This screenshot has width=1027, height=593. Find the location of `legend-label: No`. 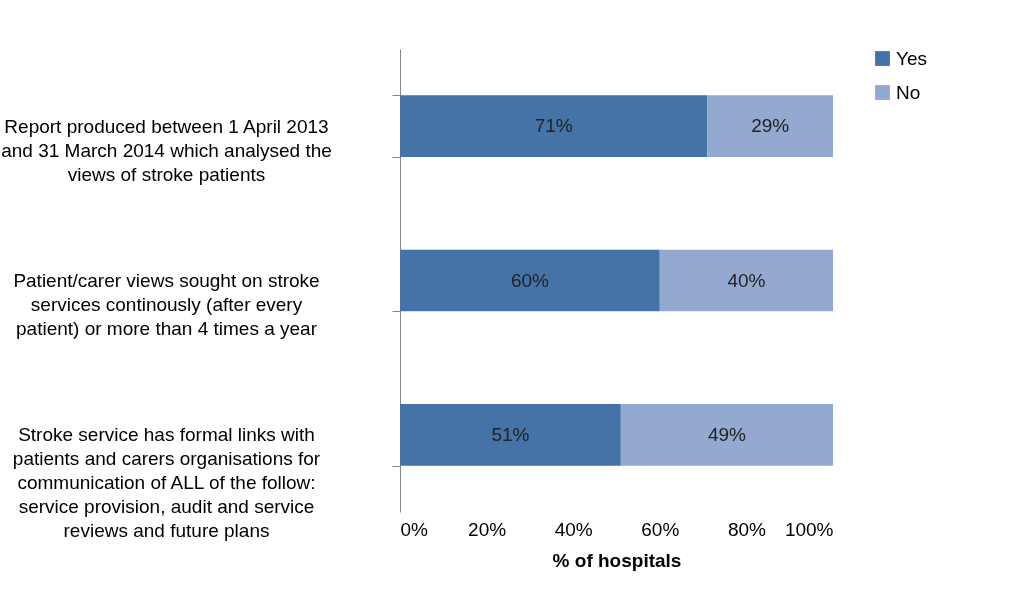

legend-label: No is located at coordinates (908, 92).